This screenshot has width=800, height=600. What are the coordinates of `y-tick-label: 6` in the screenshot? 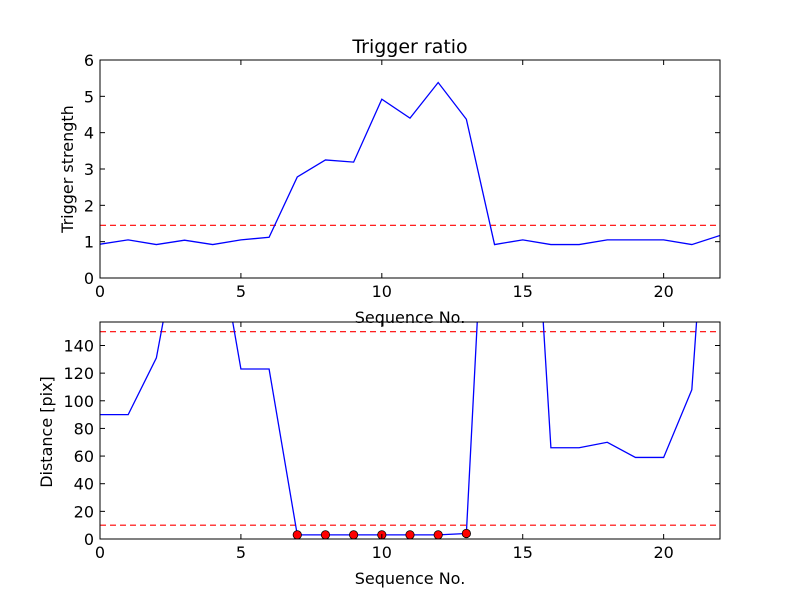 It's located at (89, 60).